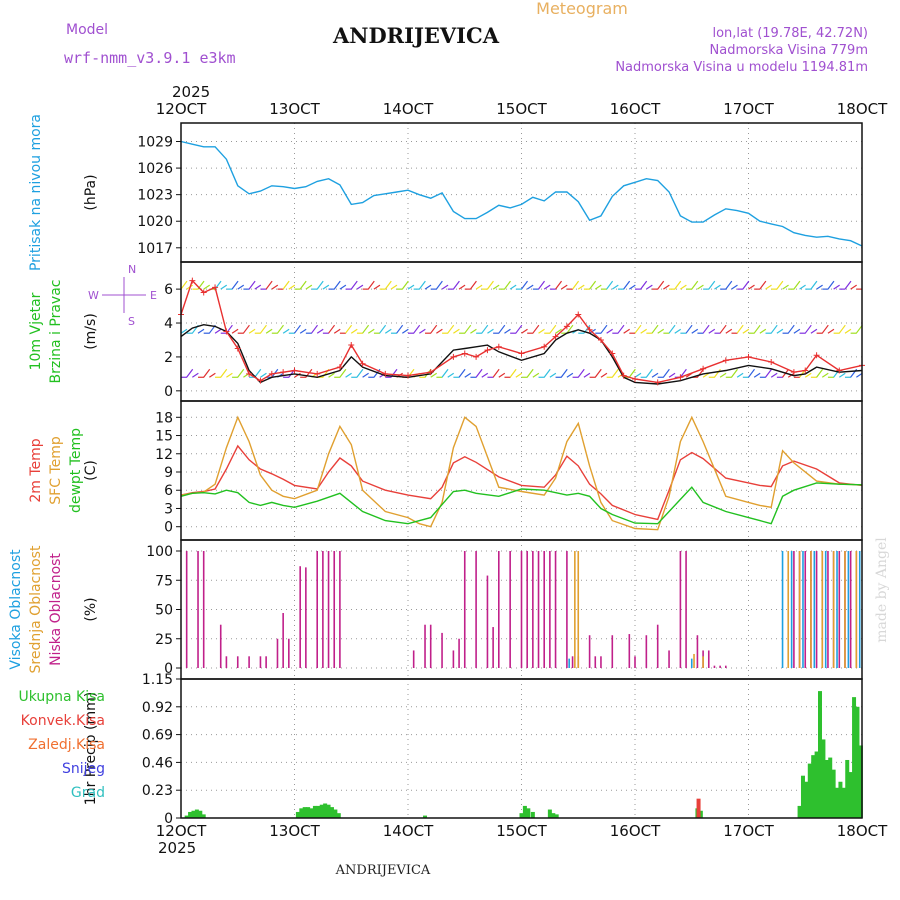 This screenshot has height=900, width=900. What do you see at coordinates (408, 831) in the screenshot?
I see `x-tick-bottom-14OCT: 14OCT` at bounding box center [408, 831].